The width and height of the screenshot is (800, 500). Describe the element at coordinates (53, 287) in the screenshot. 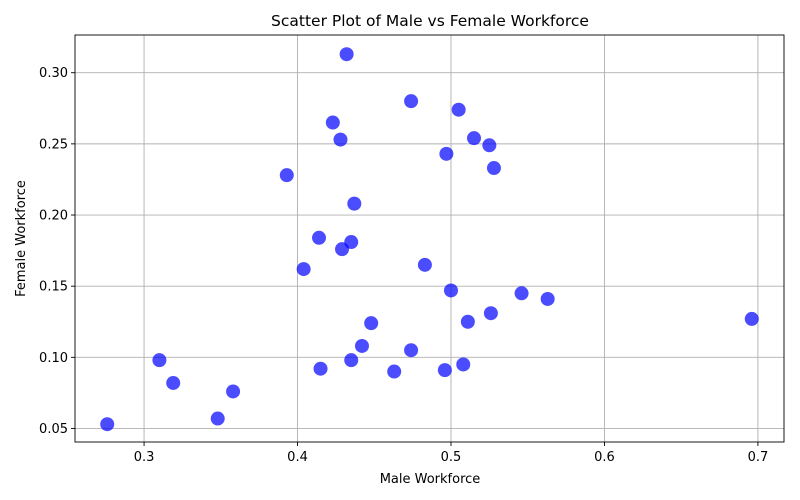

I see `y-tick-label: 0.15` at that location.